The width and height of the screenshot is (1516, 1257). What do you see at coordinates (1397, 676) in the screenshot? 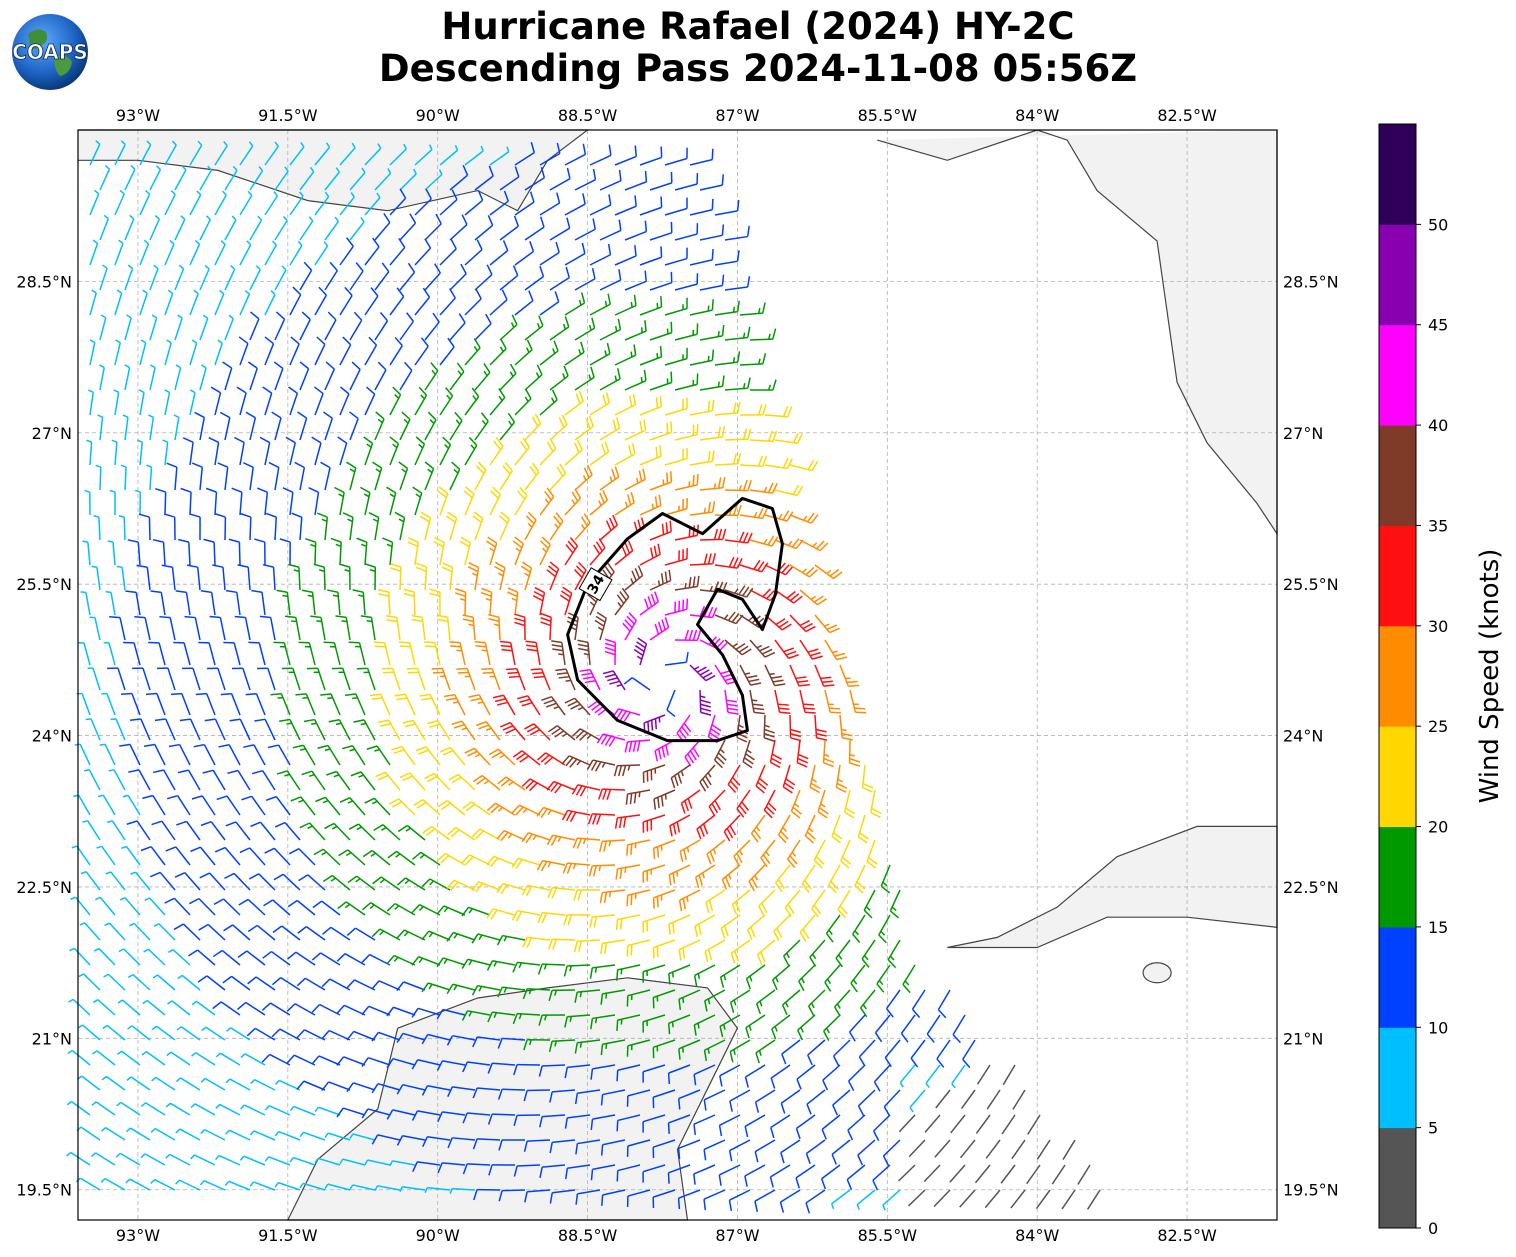
I see `colorbar-frame` at bounding box center [1397, 676].